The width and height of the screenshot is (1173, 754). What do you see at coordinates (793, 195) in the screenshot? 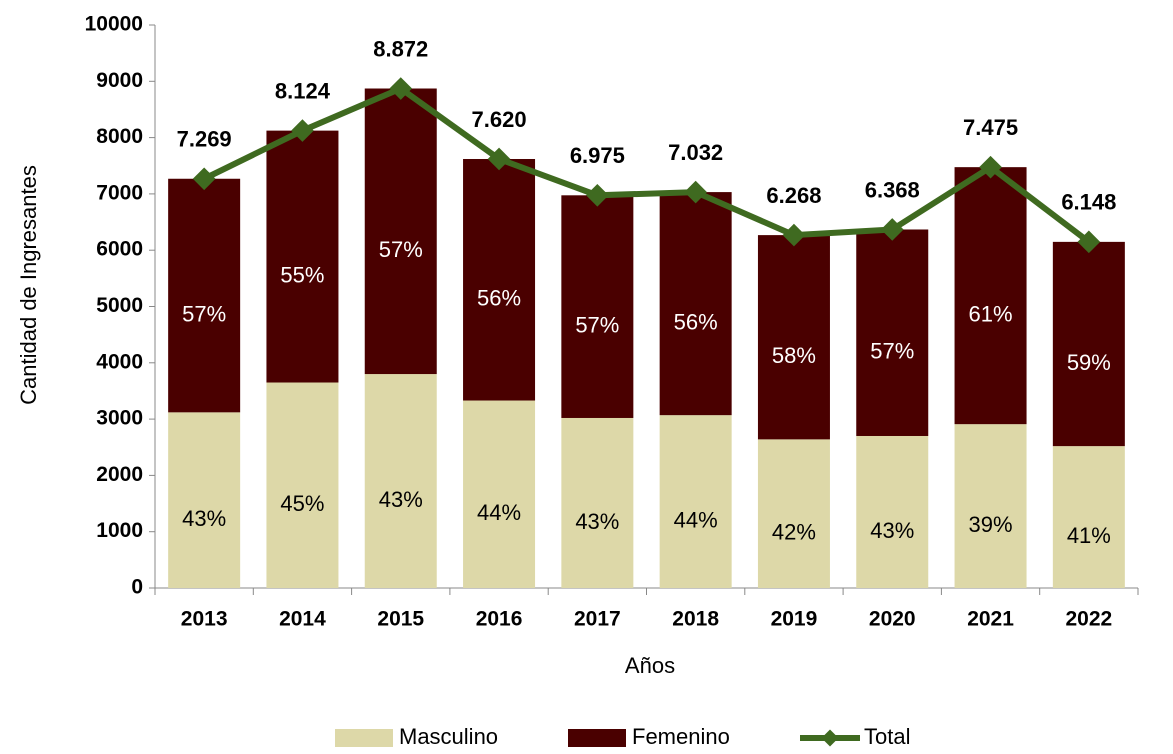
I see `total-label: 6.268` at bounding box center [793, 195].